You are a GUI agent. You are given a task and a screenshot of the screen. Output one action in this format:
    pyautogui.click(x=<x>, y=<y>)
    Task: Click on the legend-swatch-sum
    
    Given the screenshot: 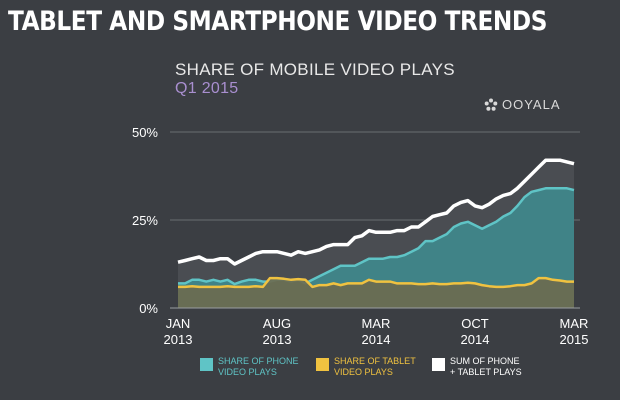 What is the action you would take?
    pyautogui.click(x=438, y=364)
    